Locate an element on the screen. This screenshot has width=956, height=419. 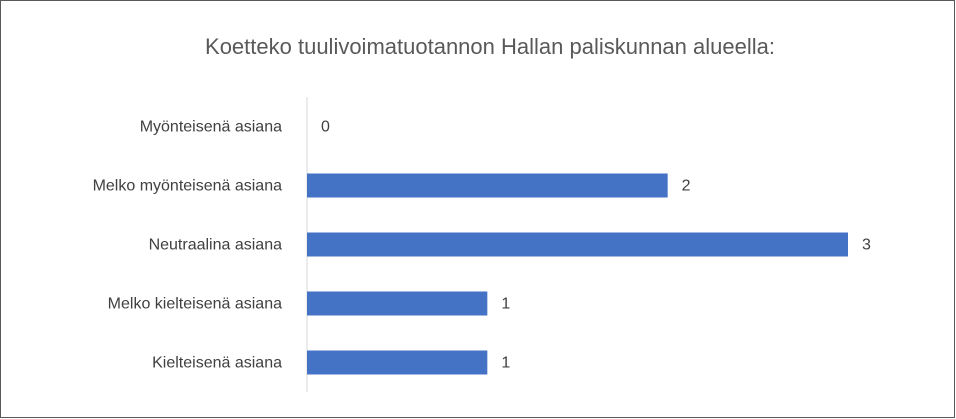
category-label: Melko myönteisenä asiana is located at coordinates (188, 186).